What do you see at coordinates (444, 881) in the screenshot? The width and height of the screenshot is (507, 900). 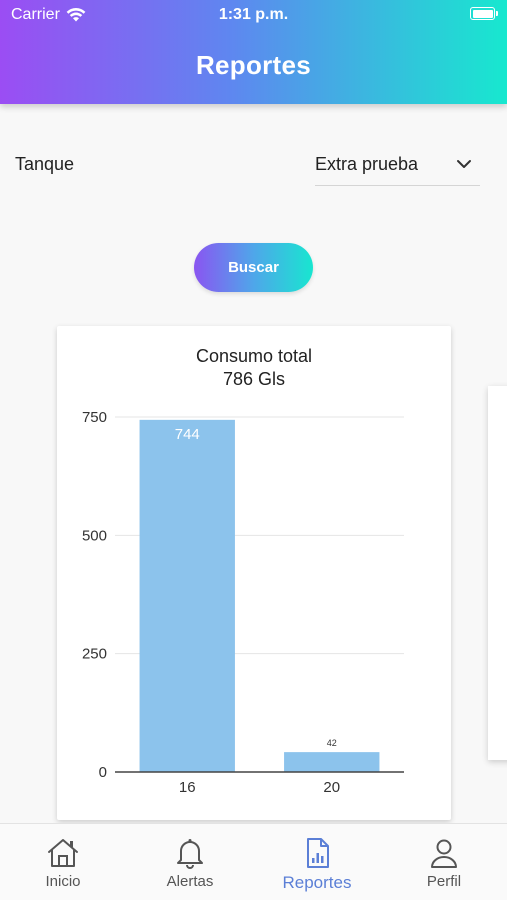 I see `tab-label: Perfil` at bounding box center [444, 881].